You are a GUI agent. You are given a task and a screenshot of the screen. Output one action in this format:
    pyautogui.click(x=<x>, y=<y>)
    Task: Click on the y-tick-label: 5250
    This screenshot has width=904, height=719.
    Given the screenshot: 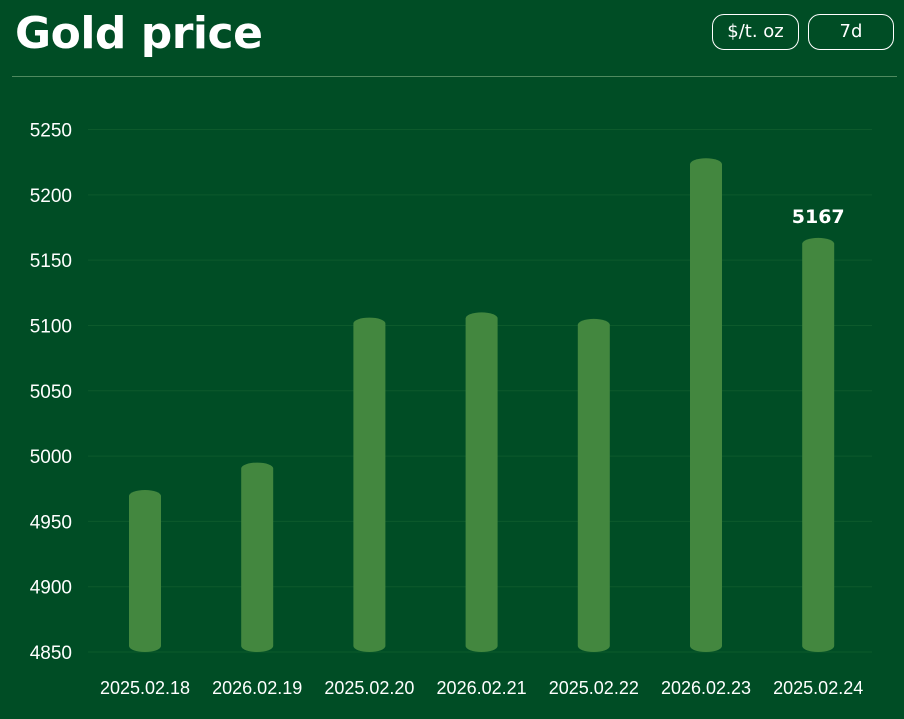 What is the action you would take?
    pyautogui.click(x=51, y=131)
    